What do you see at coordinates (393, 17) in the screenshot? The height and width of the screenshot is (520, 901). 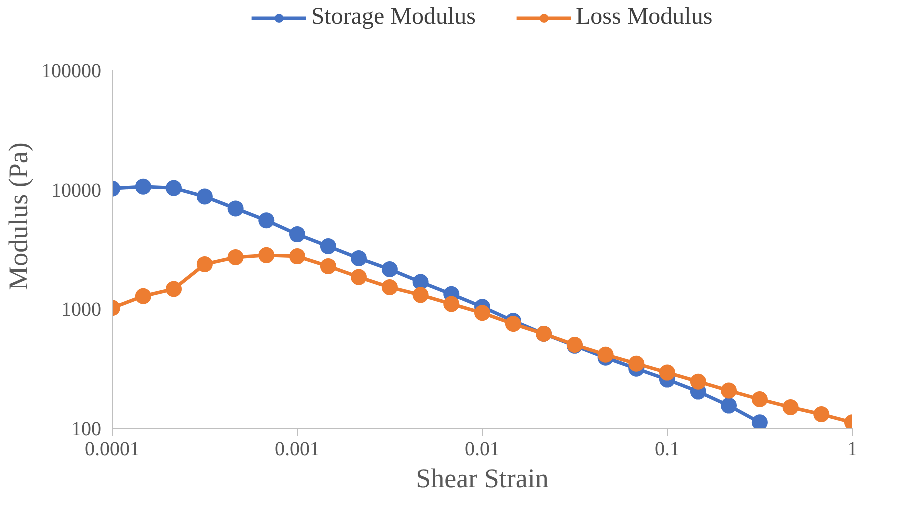 I see `legend-label: Storage Modulus` at bounding box center [393, 17].